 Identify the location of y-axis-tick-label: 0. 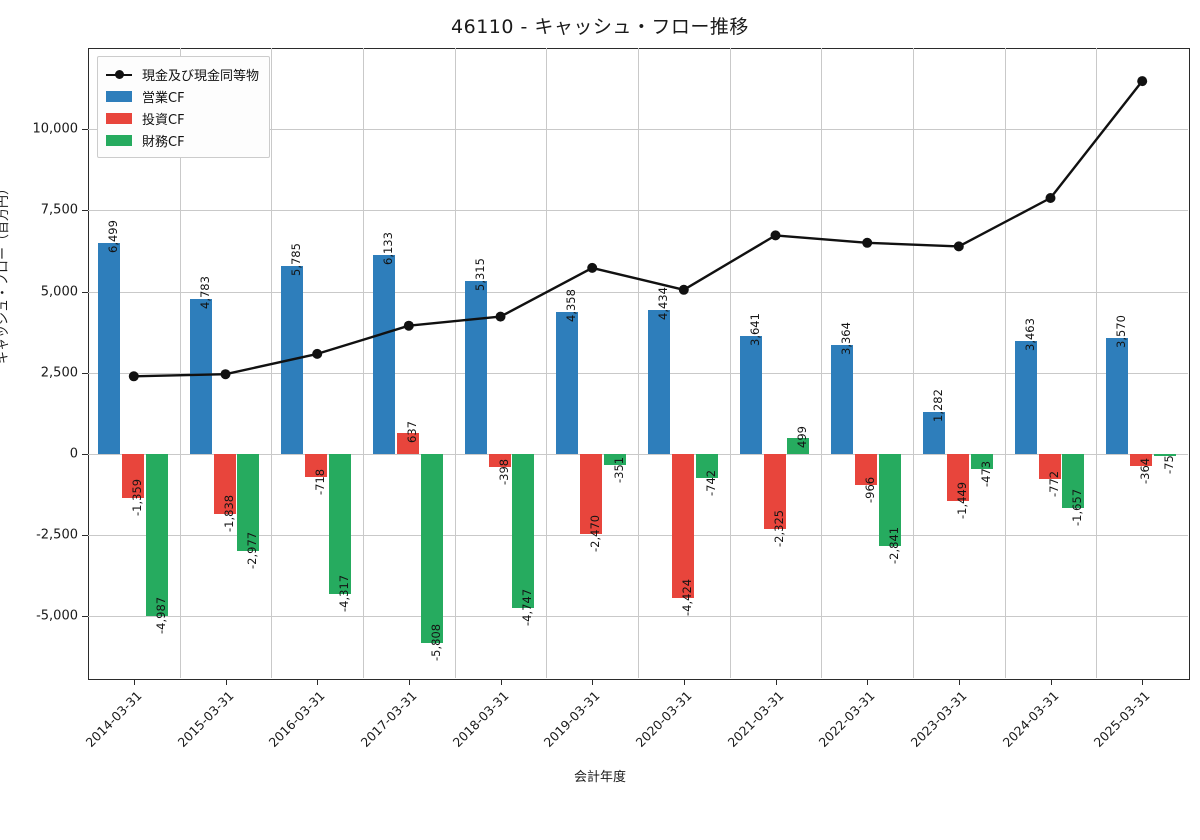
(73, 454).